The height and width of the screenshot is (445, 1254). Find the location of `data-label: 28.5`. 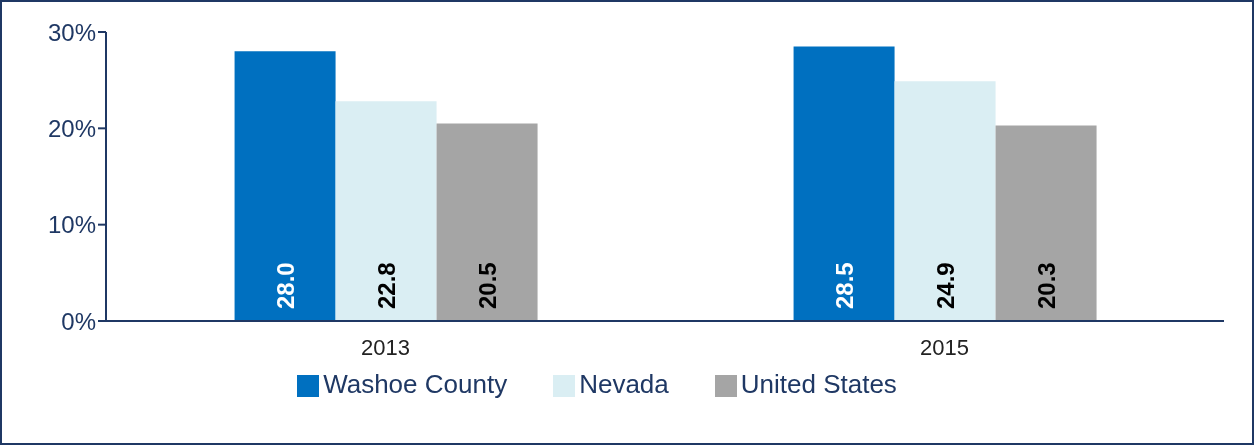

data-label: 28.5 is located at coordinates (844, 285).